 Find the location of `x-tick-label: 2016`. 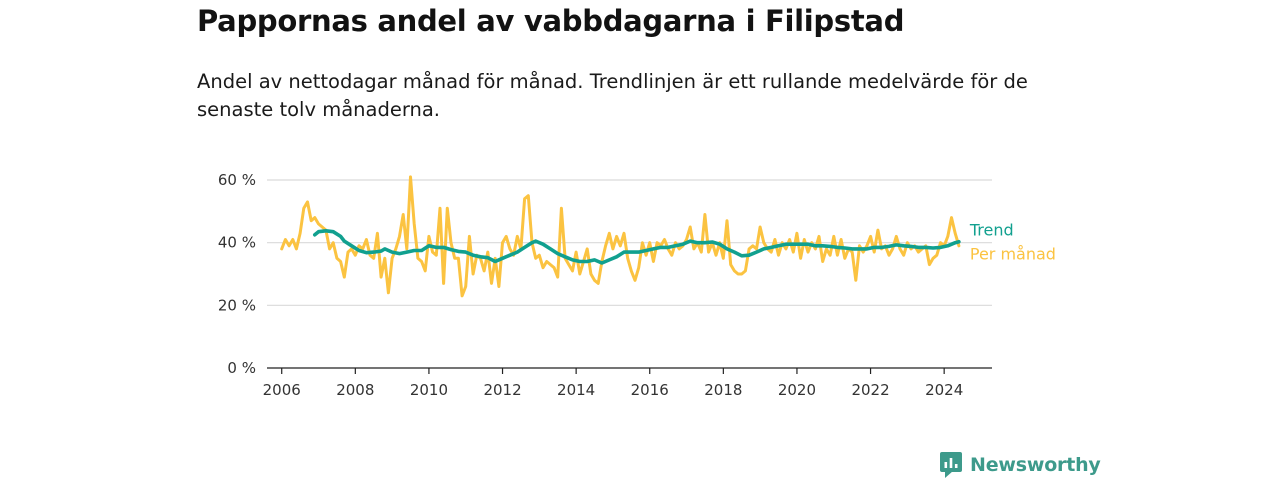

x-tick-label: 2016 is located at coordinates (650, 390).